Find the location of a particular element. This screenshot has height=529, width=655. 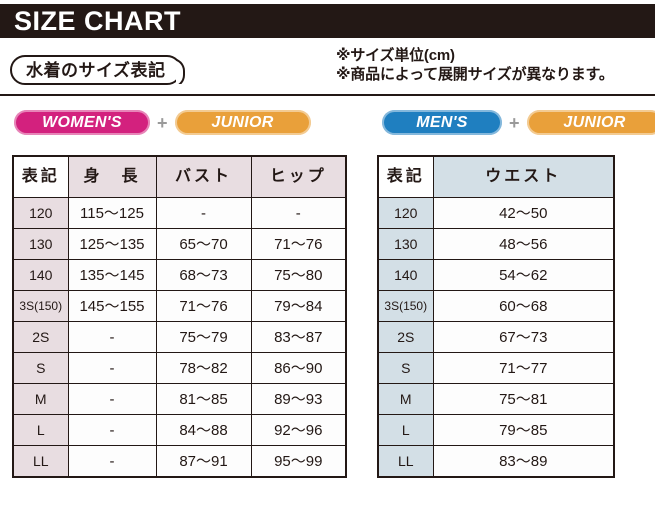

column-header-bust: バスト is located at coordinates (203, 176).